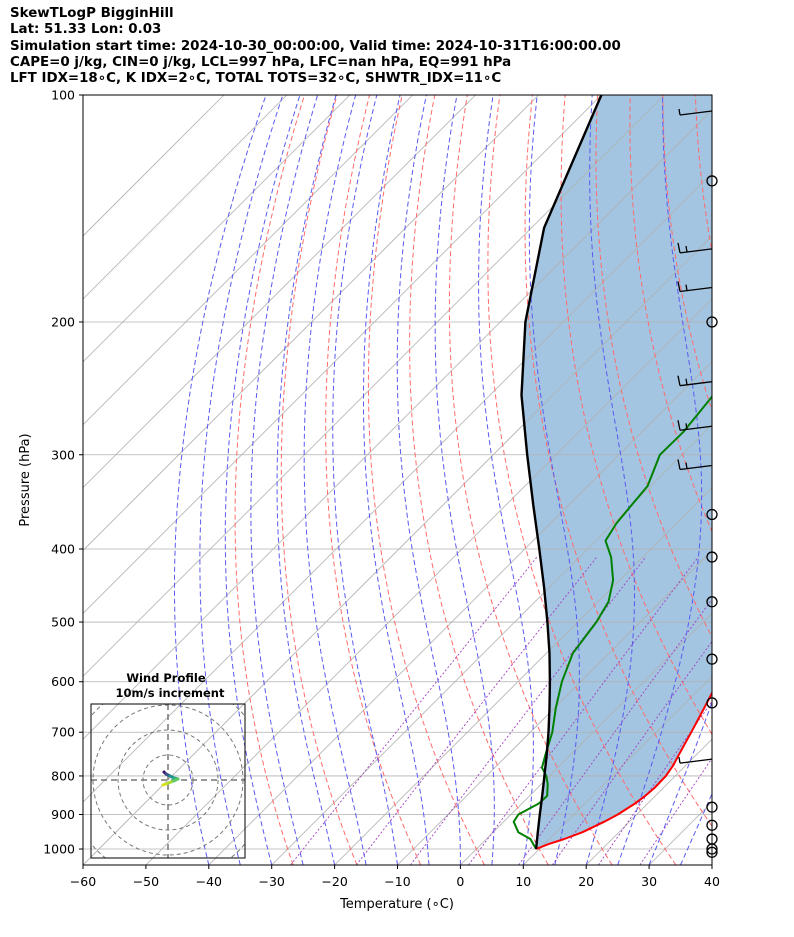 The height and width of the screenshot is (937, 794). I want to click on wind-profile-frame, so click(168, 781).